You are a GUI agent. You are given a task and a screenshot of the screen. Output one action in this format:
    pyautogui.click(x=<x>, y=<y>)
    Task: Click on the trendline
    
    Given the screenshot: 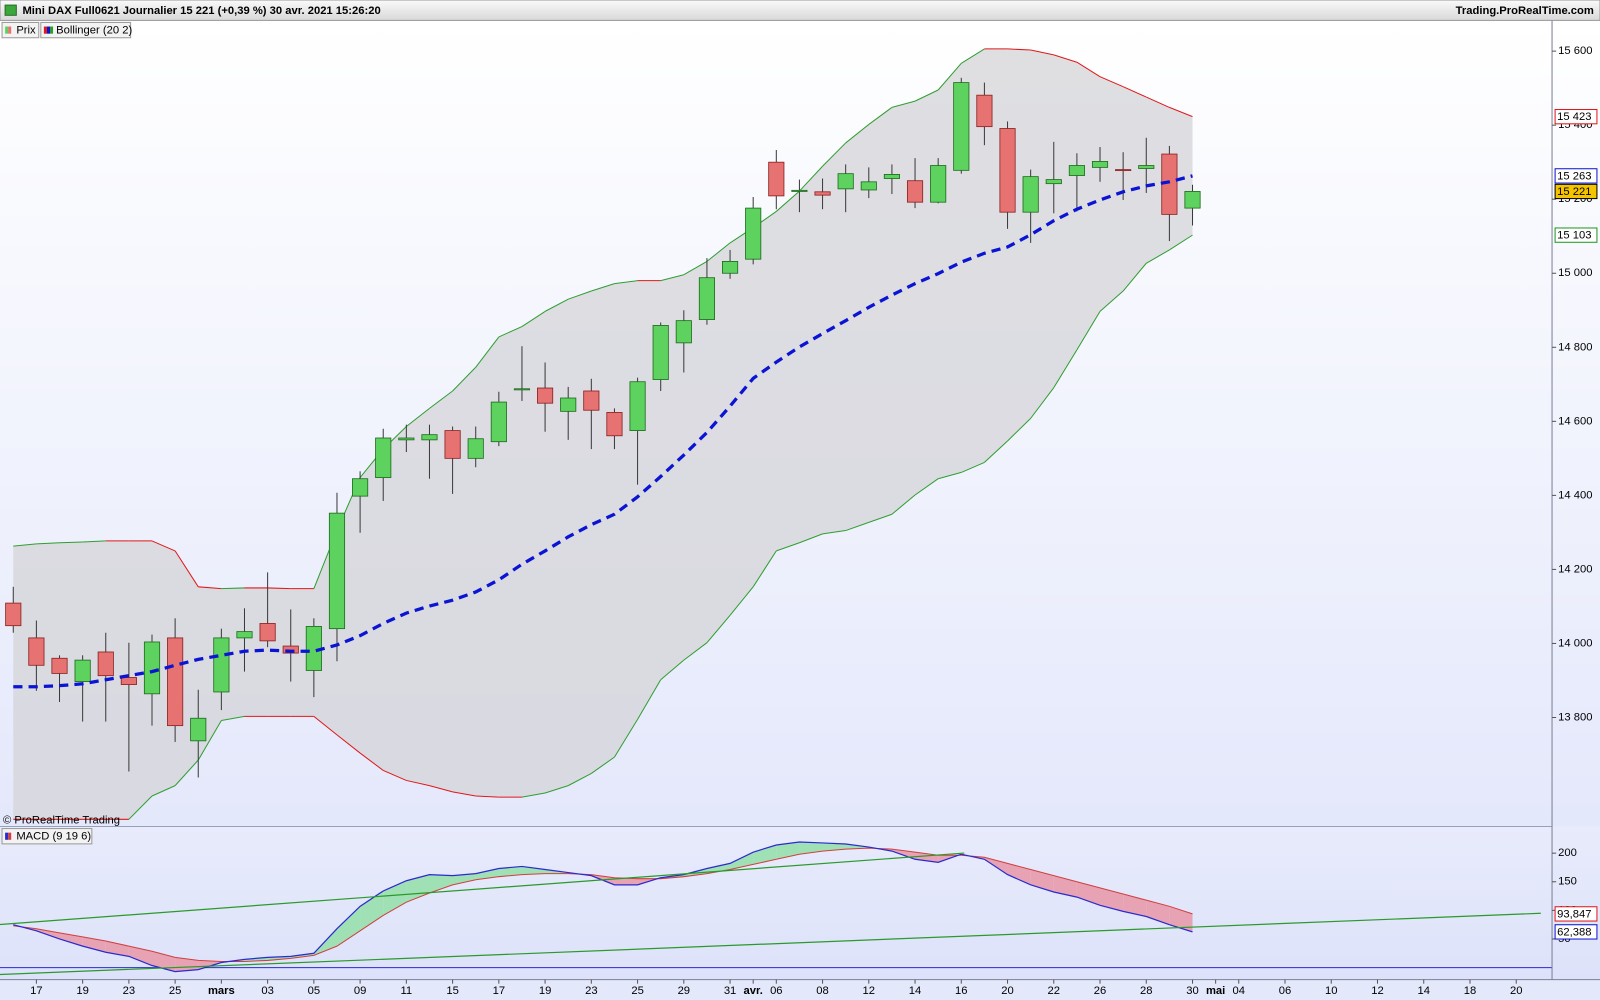 What is the action you would take?
    pyautogui.click(x=482, y=889)
    